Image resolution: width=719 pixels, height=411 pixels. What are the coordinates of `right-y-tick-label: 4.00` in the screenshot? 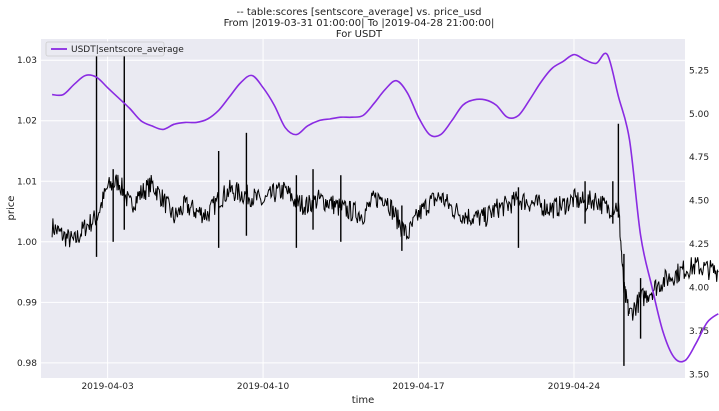 It's located at (699, 289).